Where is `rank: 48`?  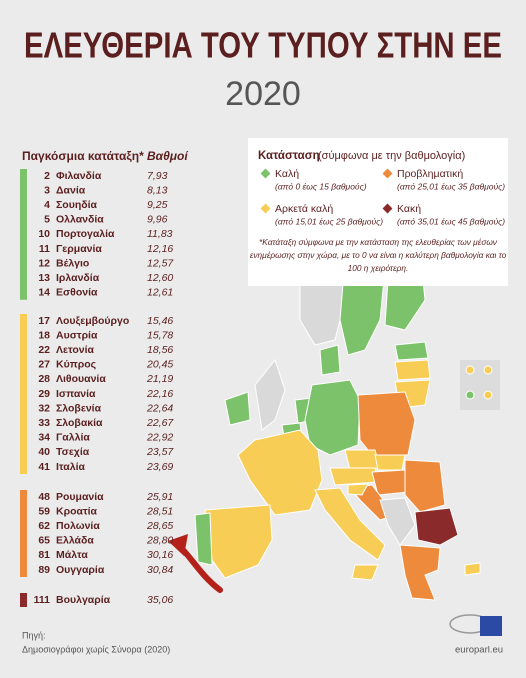 rank: 48 is located at coordinates (44, 497).